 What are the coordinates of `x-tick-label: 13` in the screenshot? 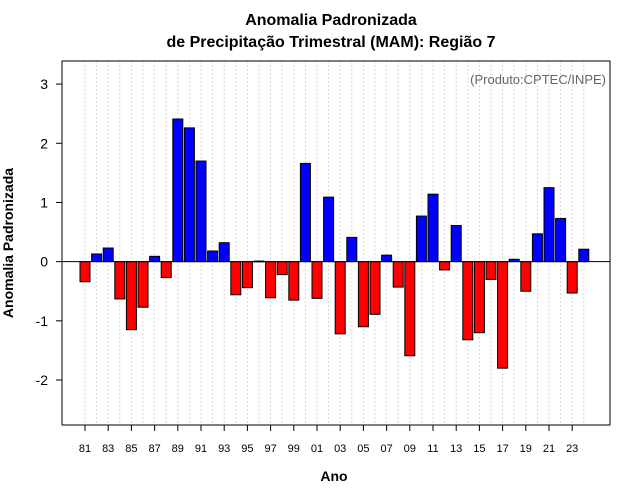 It's located at (456, 449).